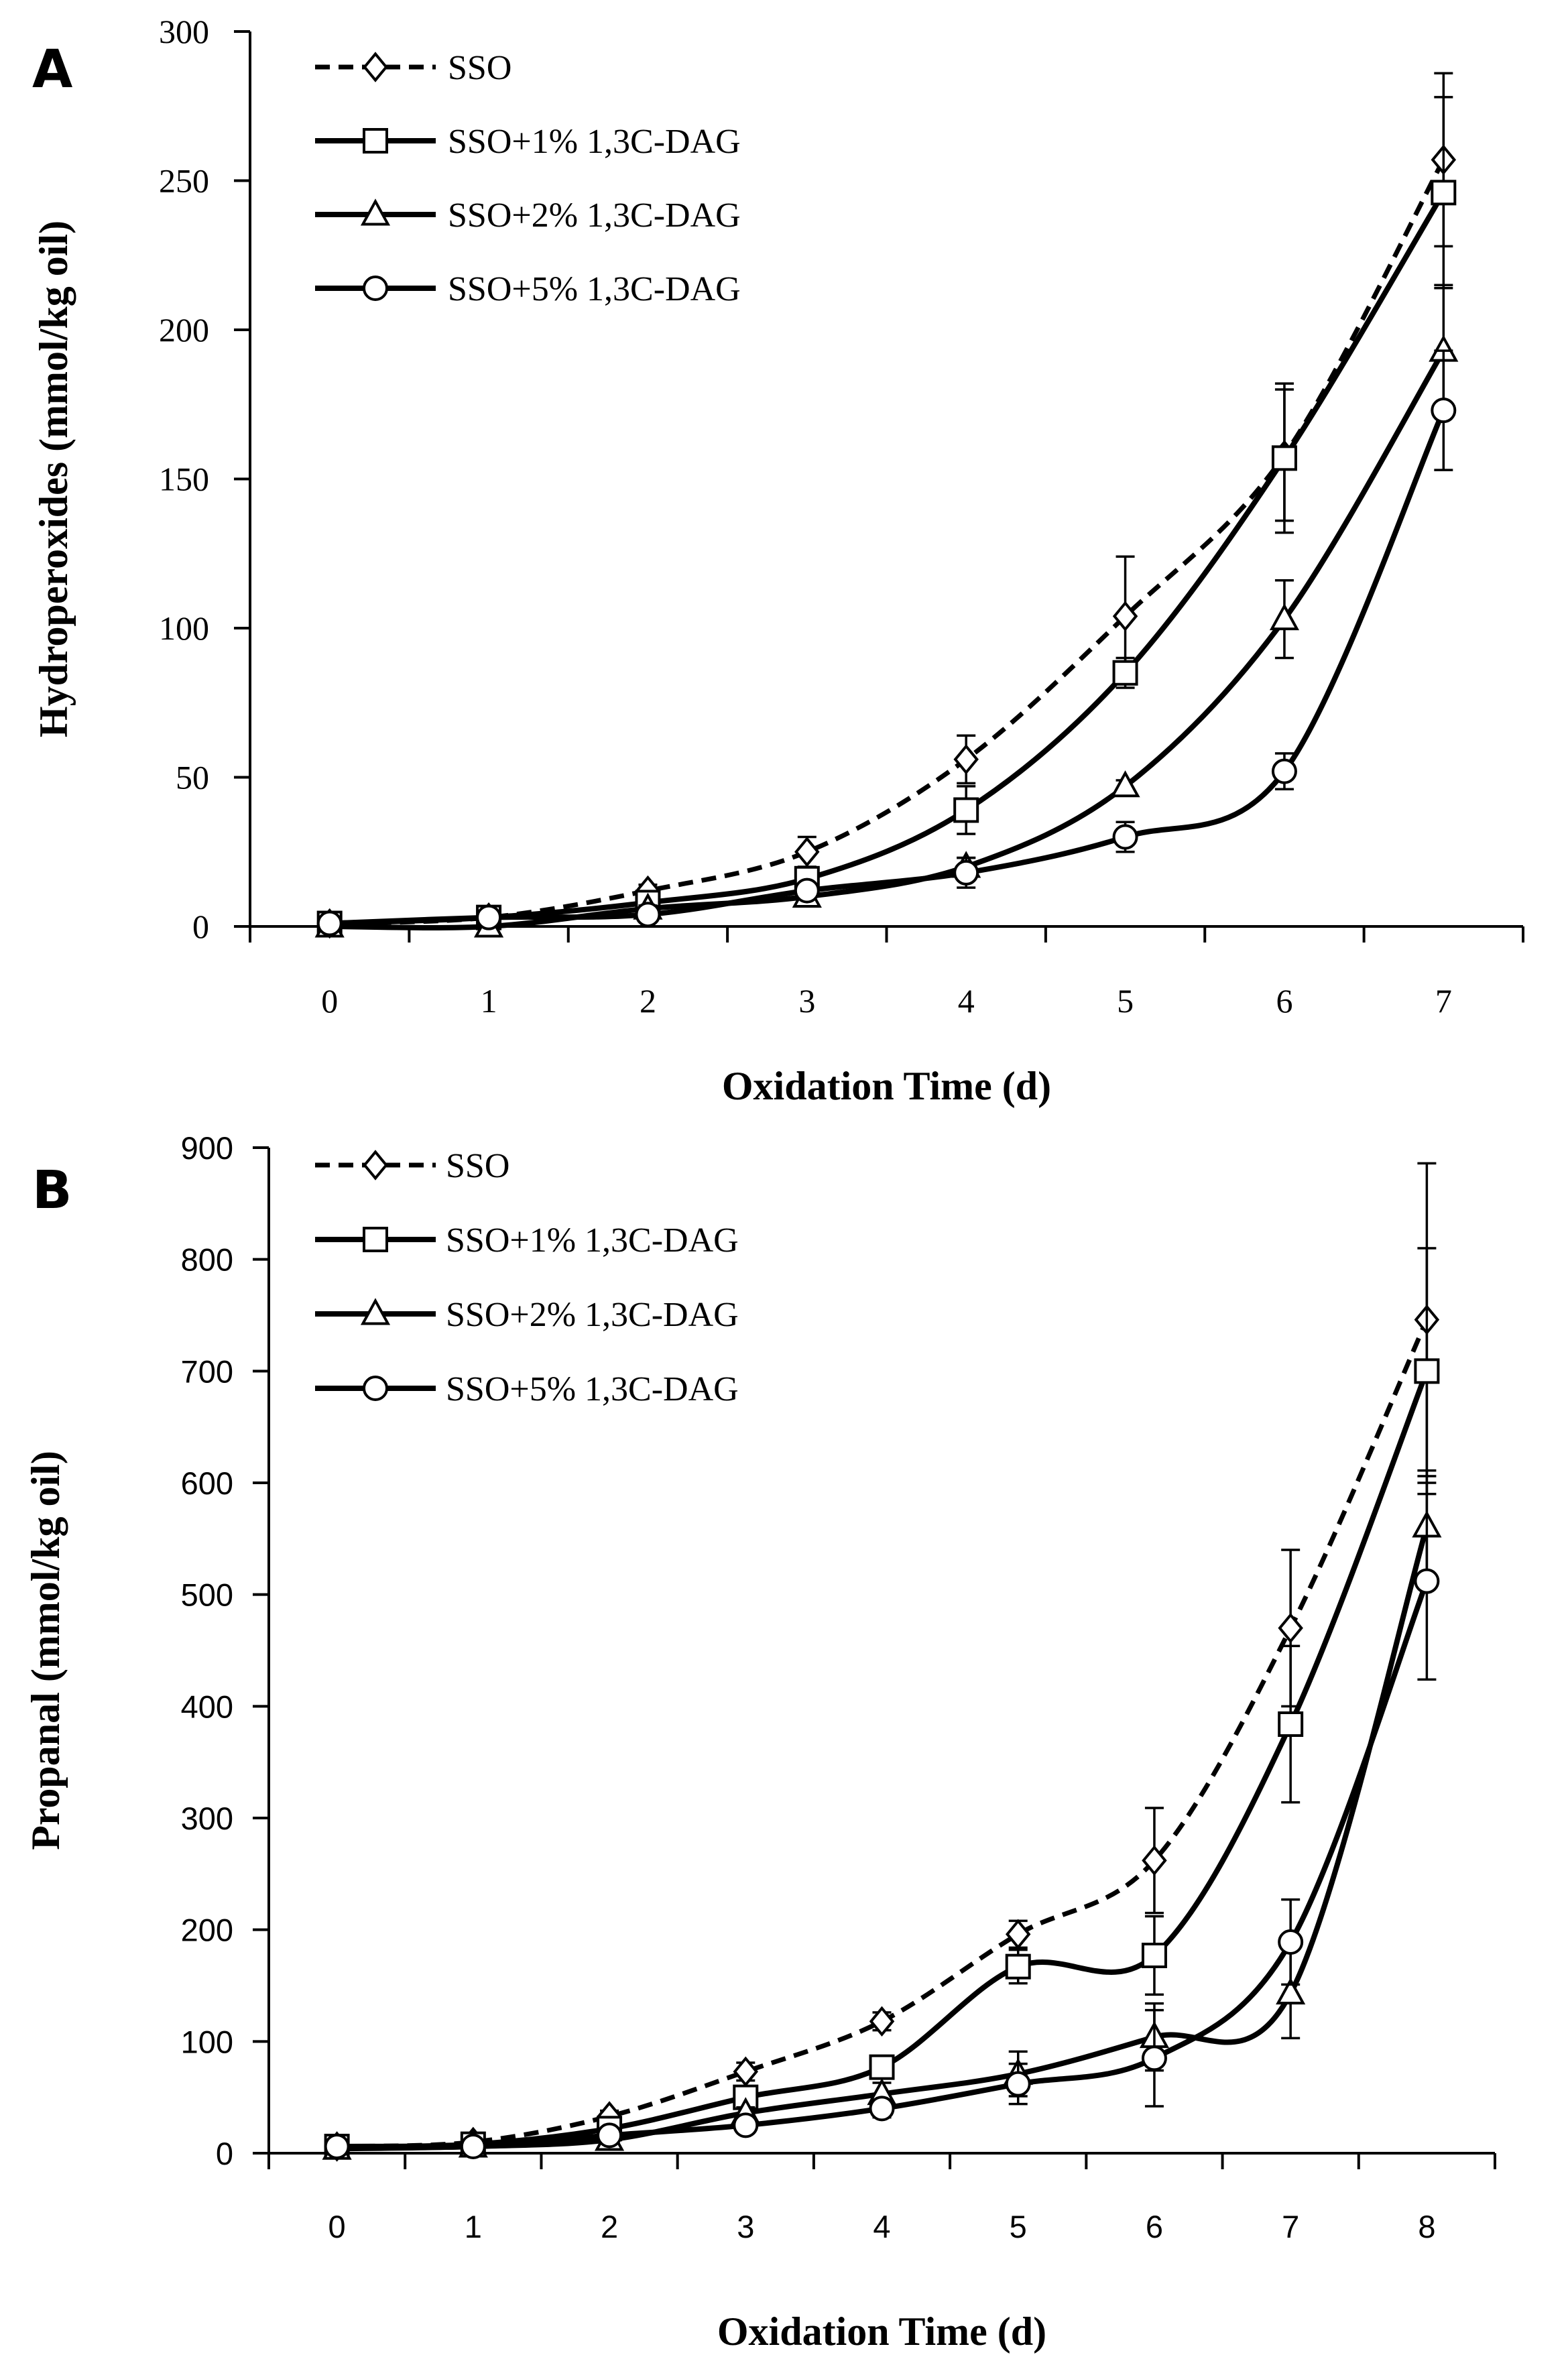 This screenshot has height=2361, width=1568. What do you see at coordinates (201, 926) in the screenshot?
I see `panel-a-y-tick-label: 0` at bounding box center [201, 926].